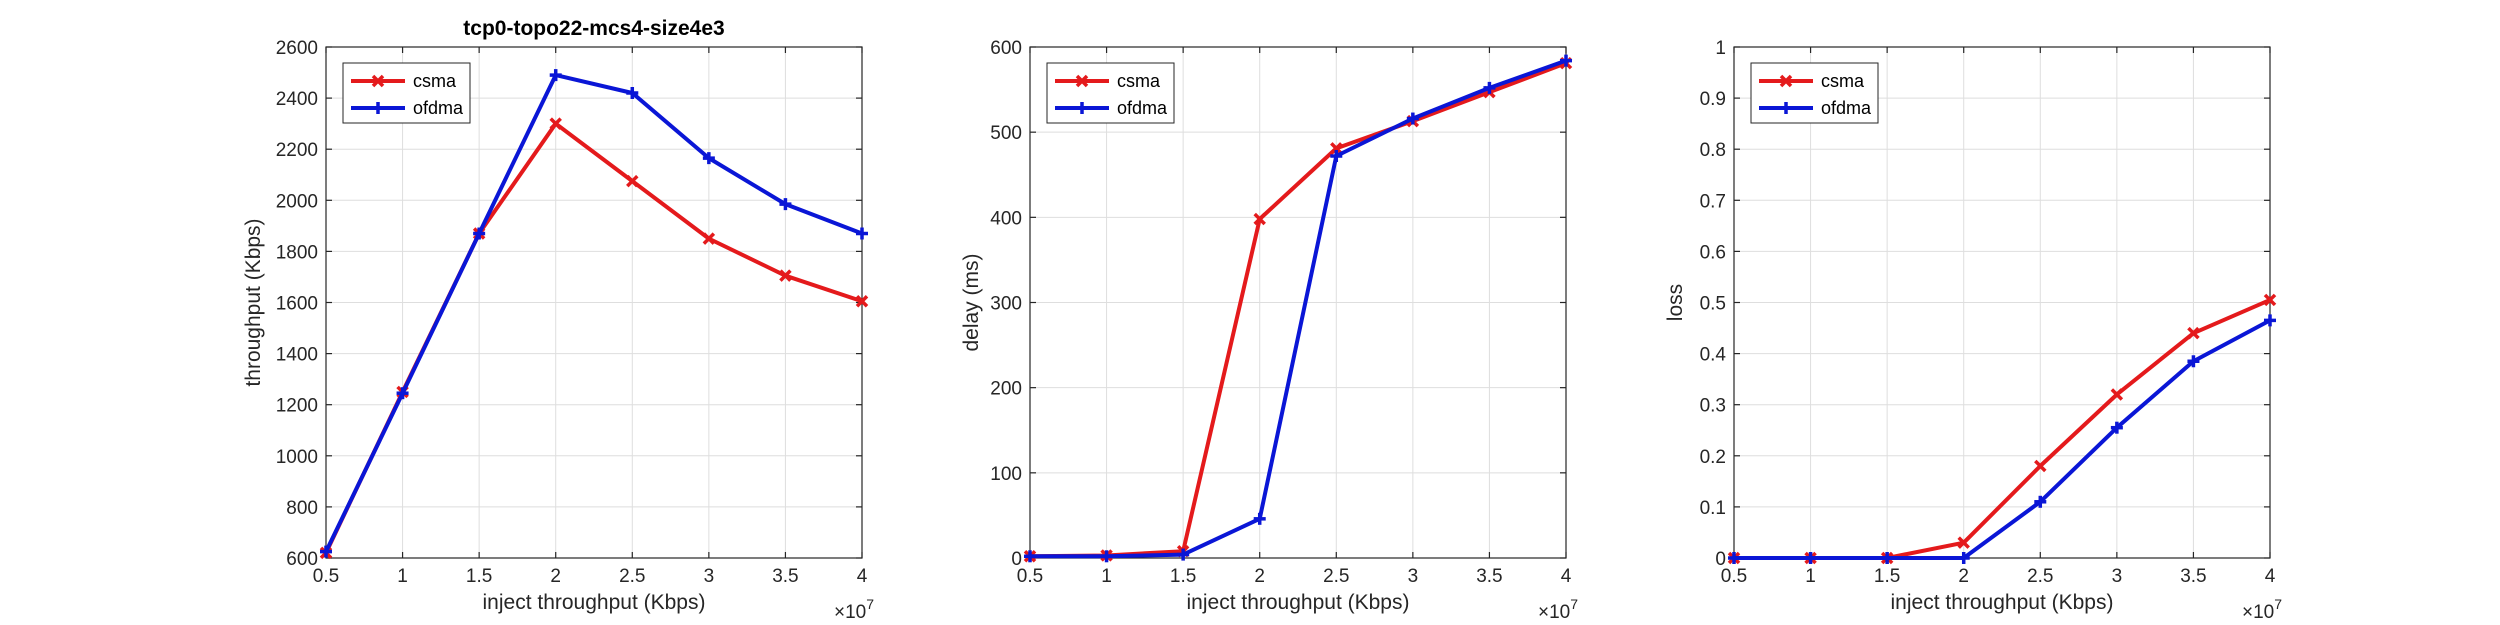  What do you see at coordinates (1713, 457) in the screenshot?
I see `y-tick-label: 0.2` at bounding box center [1713, 457].